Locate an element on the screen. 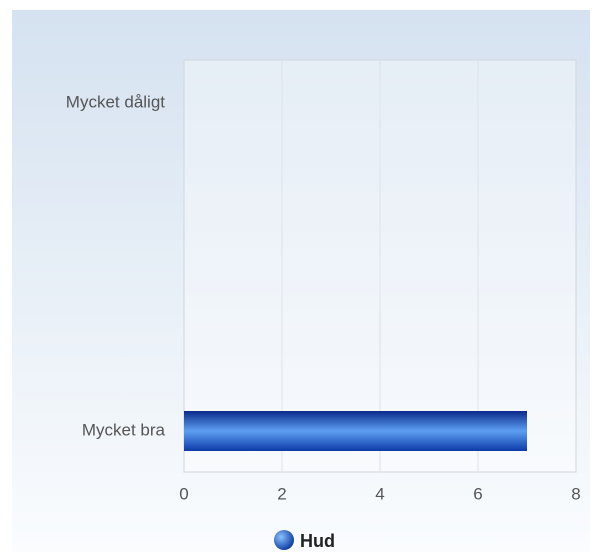 The width and height of the screenshot is (602, 552). y-tick-label: Mycket bra is located at coordinates (124, 429).